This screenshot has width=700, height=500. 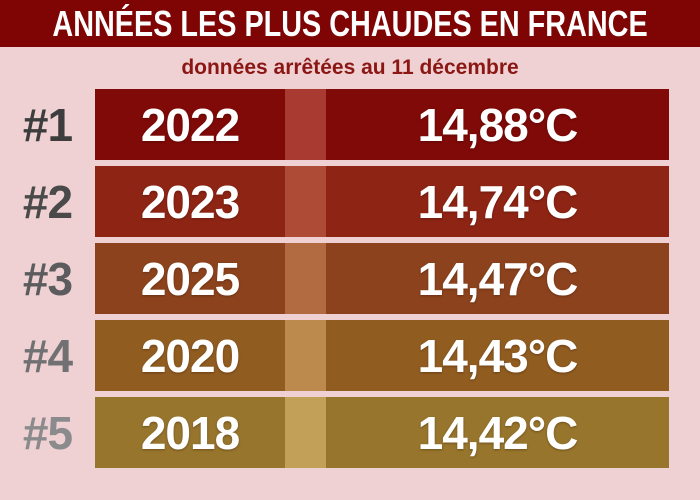 I want to click on subtitle: données arrêtées au 11 décembre, so click(x=350, y=67).